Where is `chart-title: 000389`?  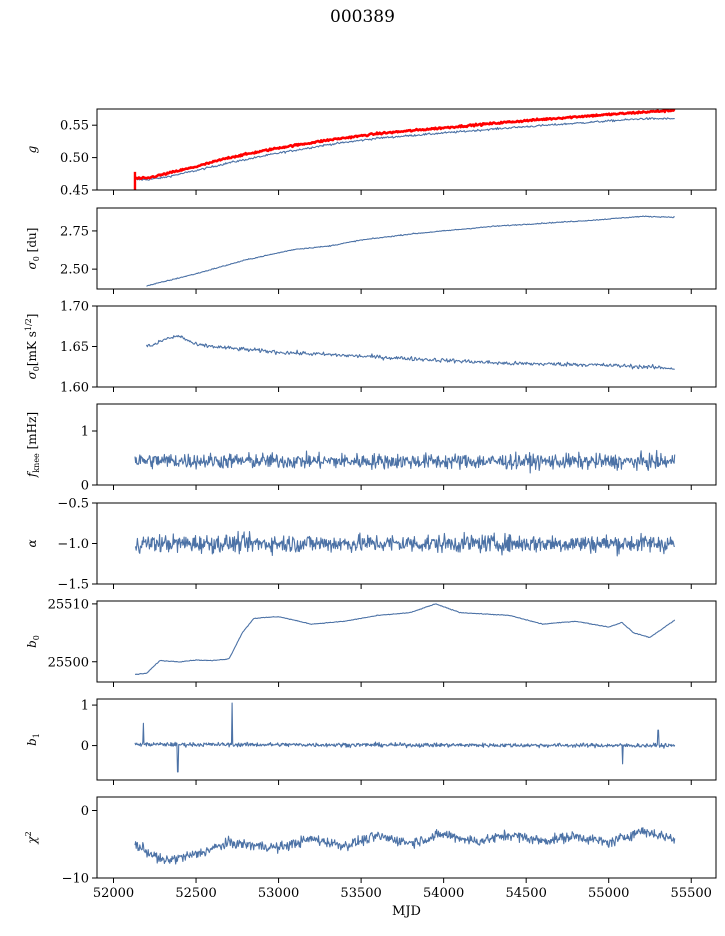
chart-title: 000389 is located at coordinates (362, 17).